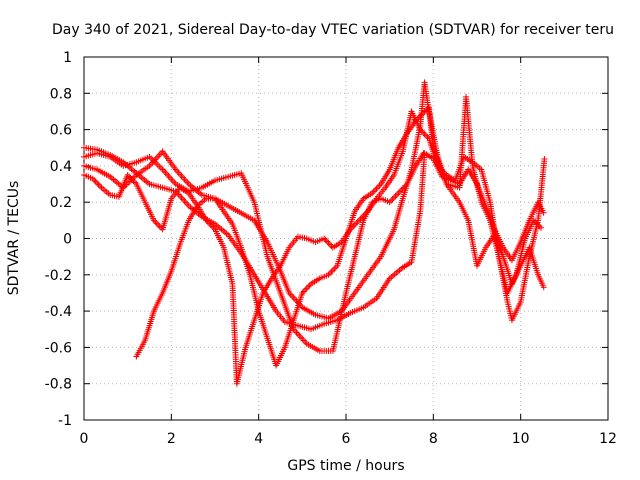 This screenshot has width=640, height=480. What do you see at coordinates (345, 466) in the screenshot?
I see `x-axis-label: GPS time / hours` at bounding box center [345, 466].